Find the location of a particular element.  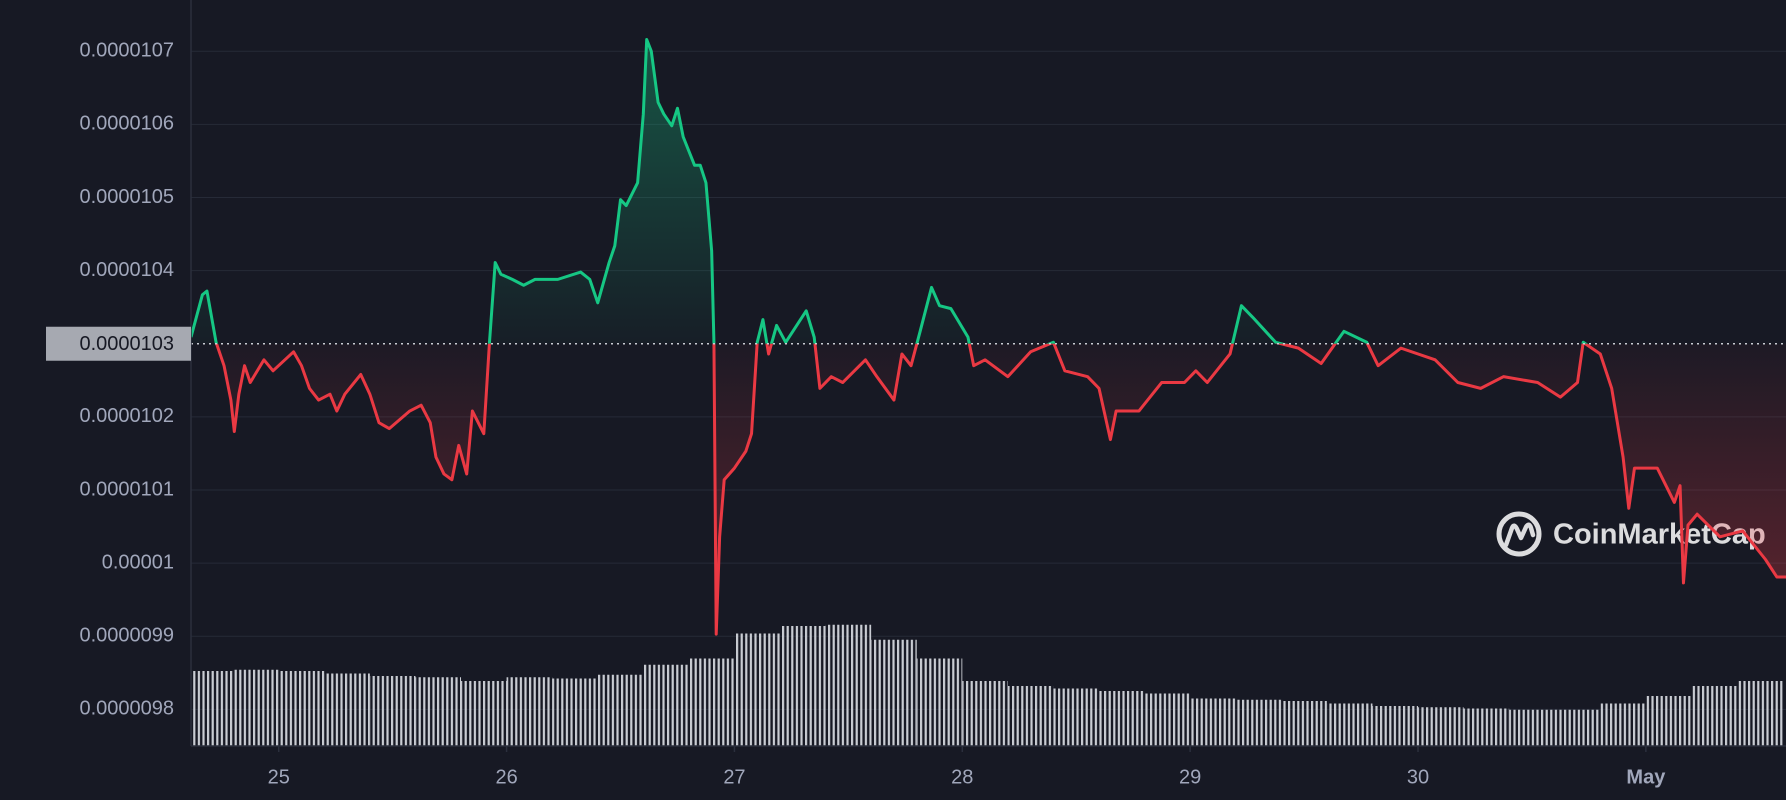

volume is located at coordinates (987, 685).